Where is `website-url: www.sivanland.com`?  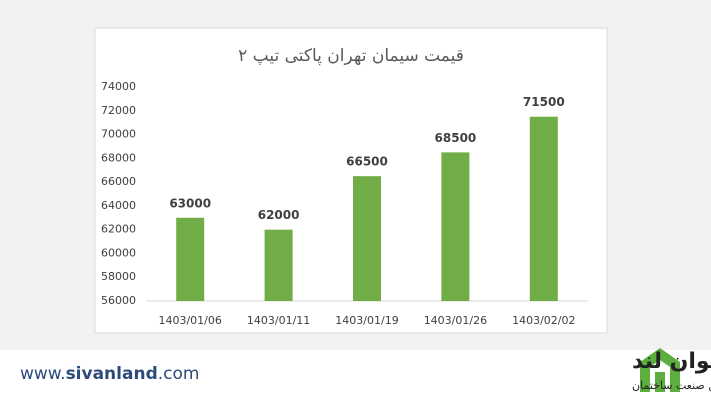 website-url: www.sivanland.com is located at coordinates (109, 374).